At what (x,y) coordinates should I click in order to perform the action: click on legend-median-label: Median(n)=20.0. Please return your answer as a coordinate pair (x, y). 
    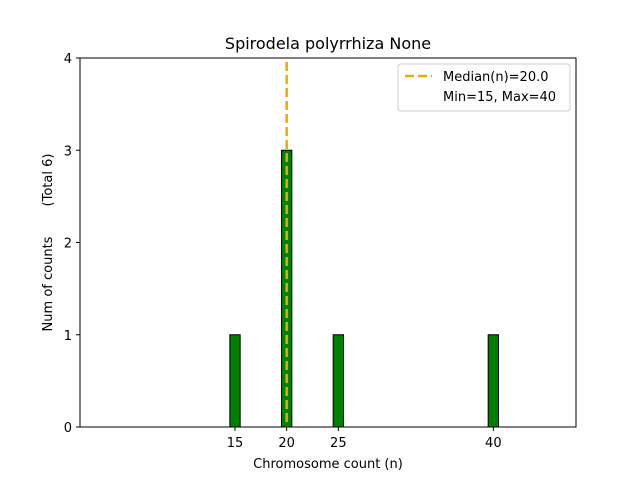
    Looking at the image, I should click on (496, 77).